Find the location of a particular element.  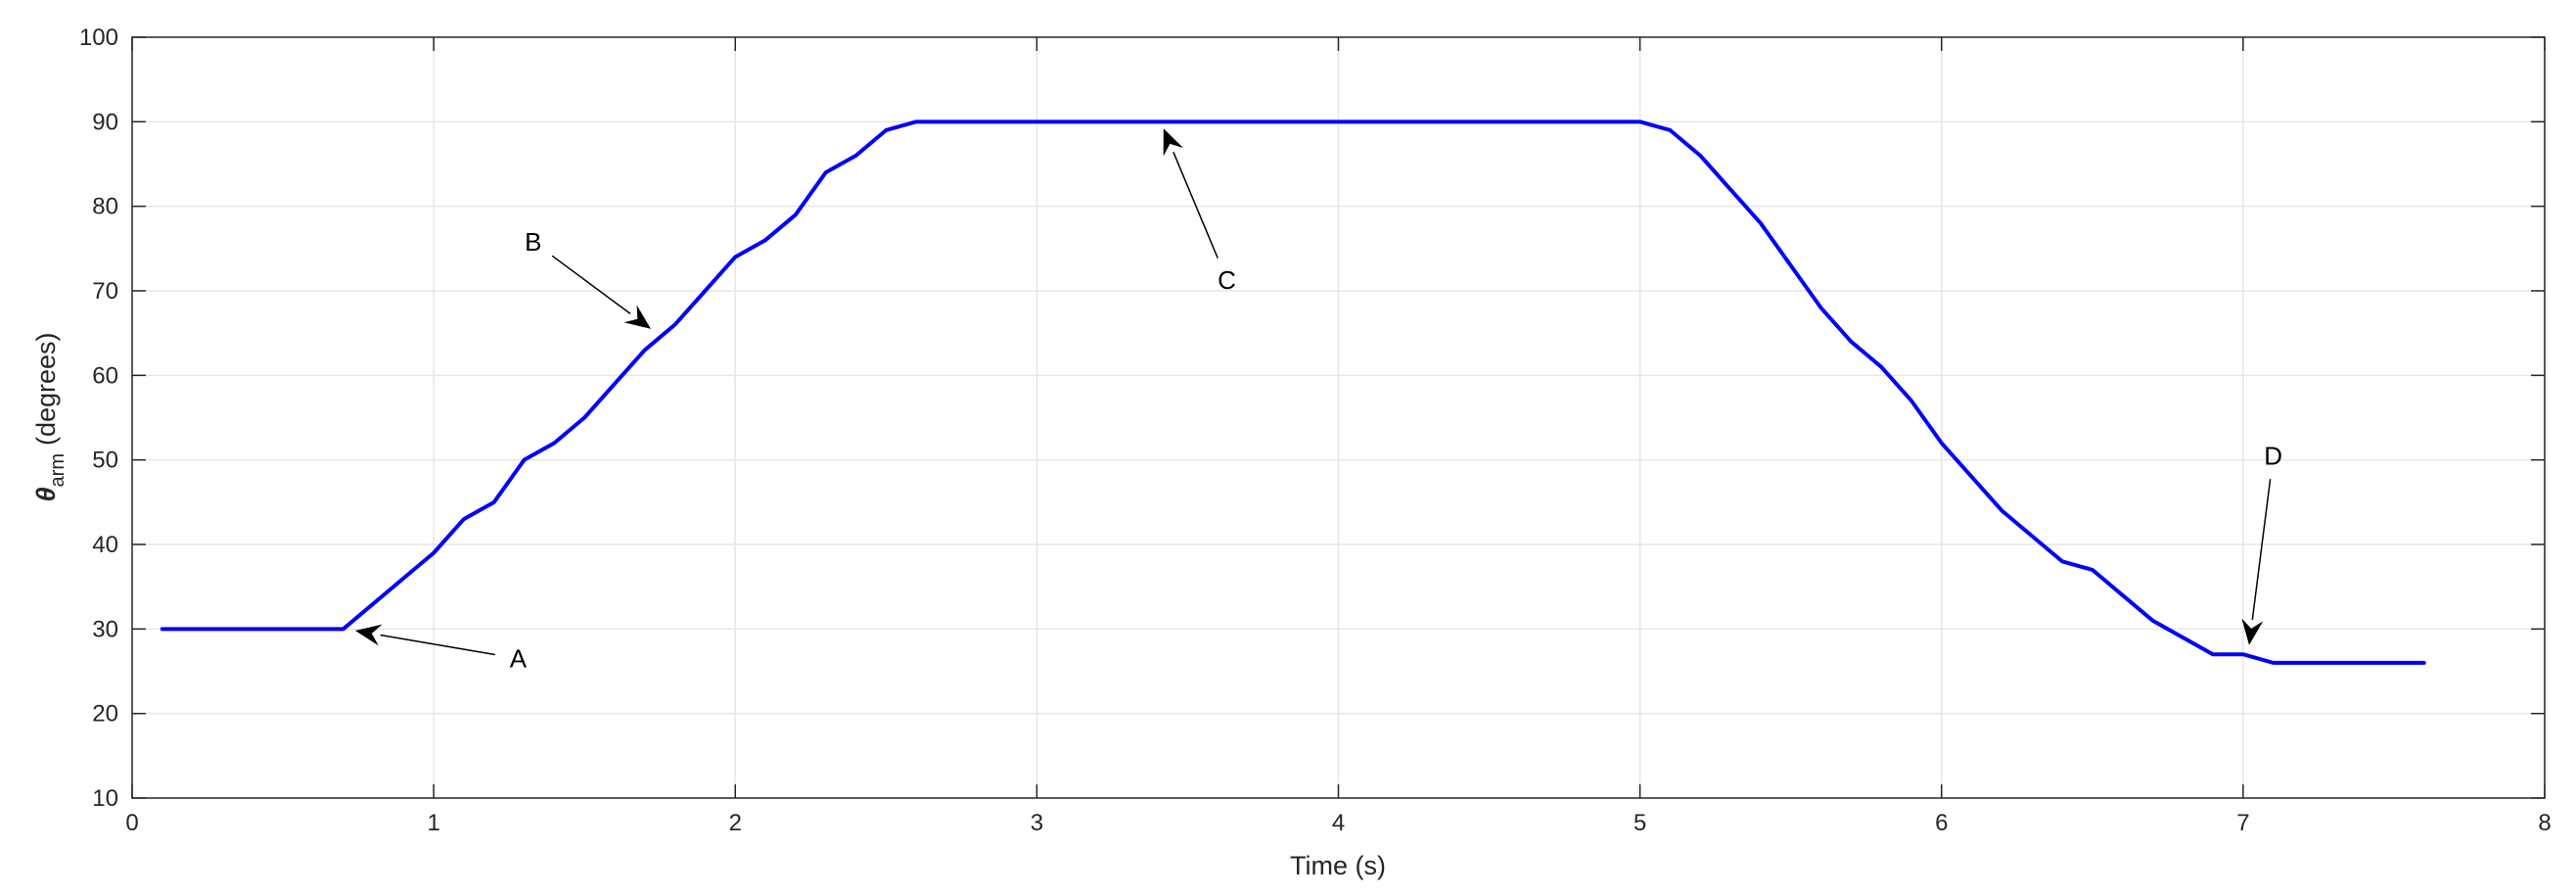

annotation-label: A is located at coordinates (519, 659).